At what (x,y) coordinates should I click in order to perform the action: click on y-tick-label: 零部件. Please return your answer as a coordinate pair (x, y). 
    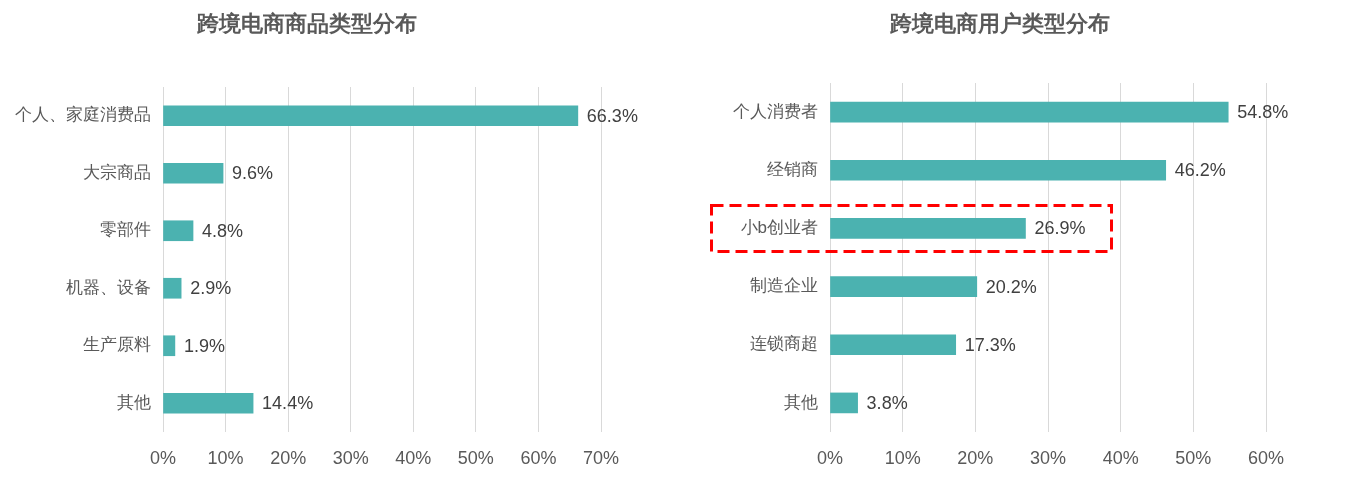
    Looking at the image, I should click on (125, 230).